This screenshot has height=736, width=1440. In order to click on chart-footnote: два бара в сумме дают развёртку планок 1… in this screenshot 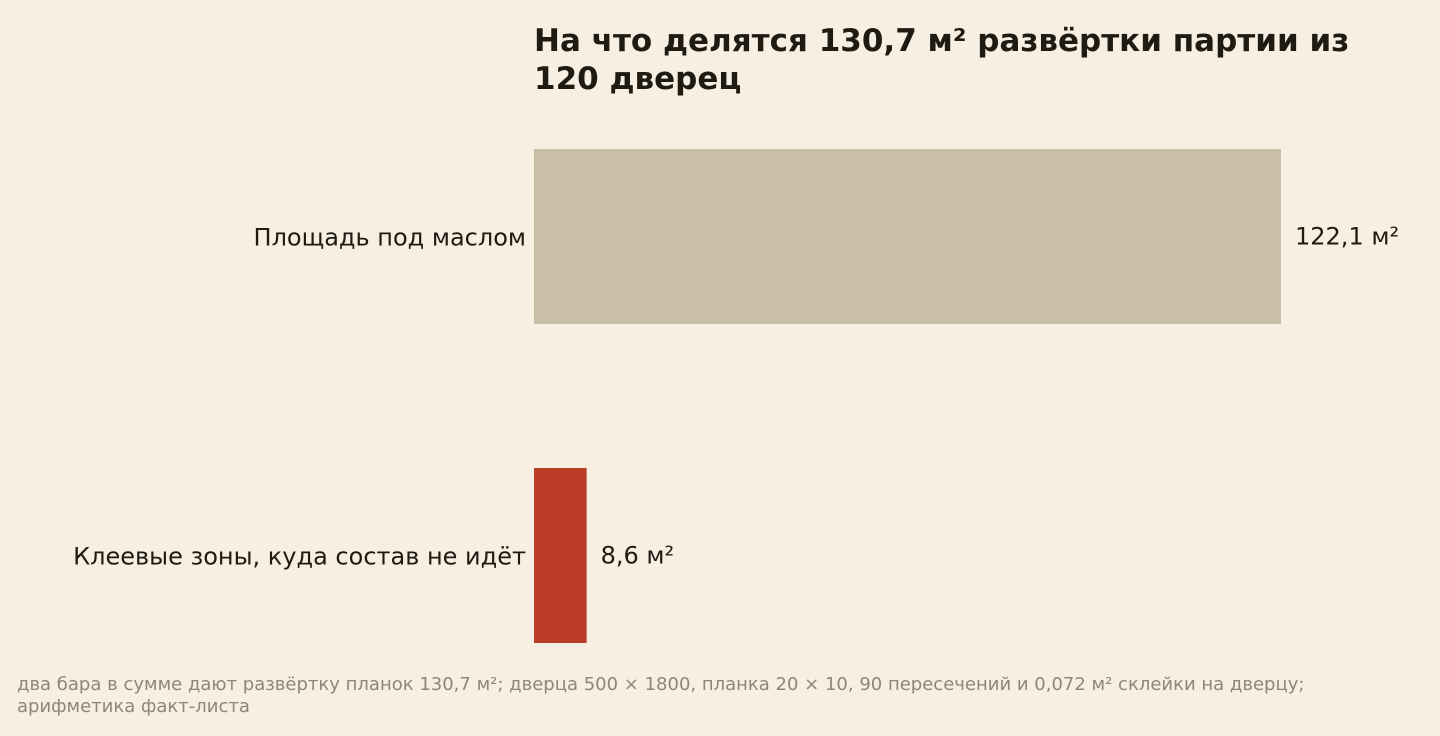, I will do `click(661, 695)`.